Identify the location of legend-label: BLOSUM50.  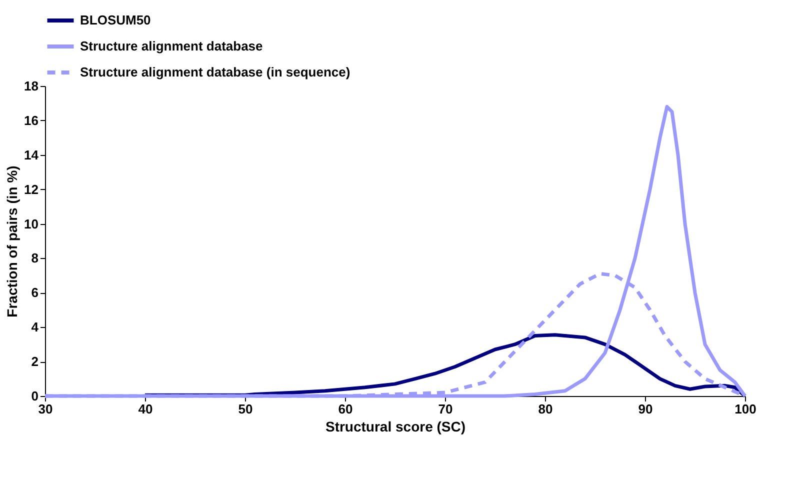
(115, 20).